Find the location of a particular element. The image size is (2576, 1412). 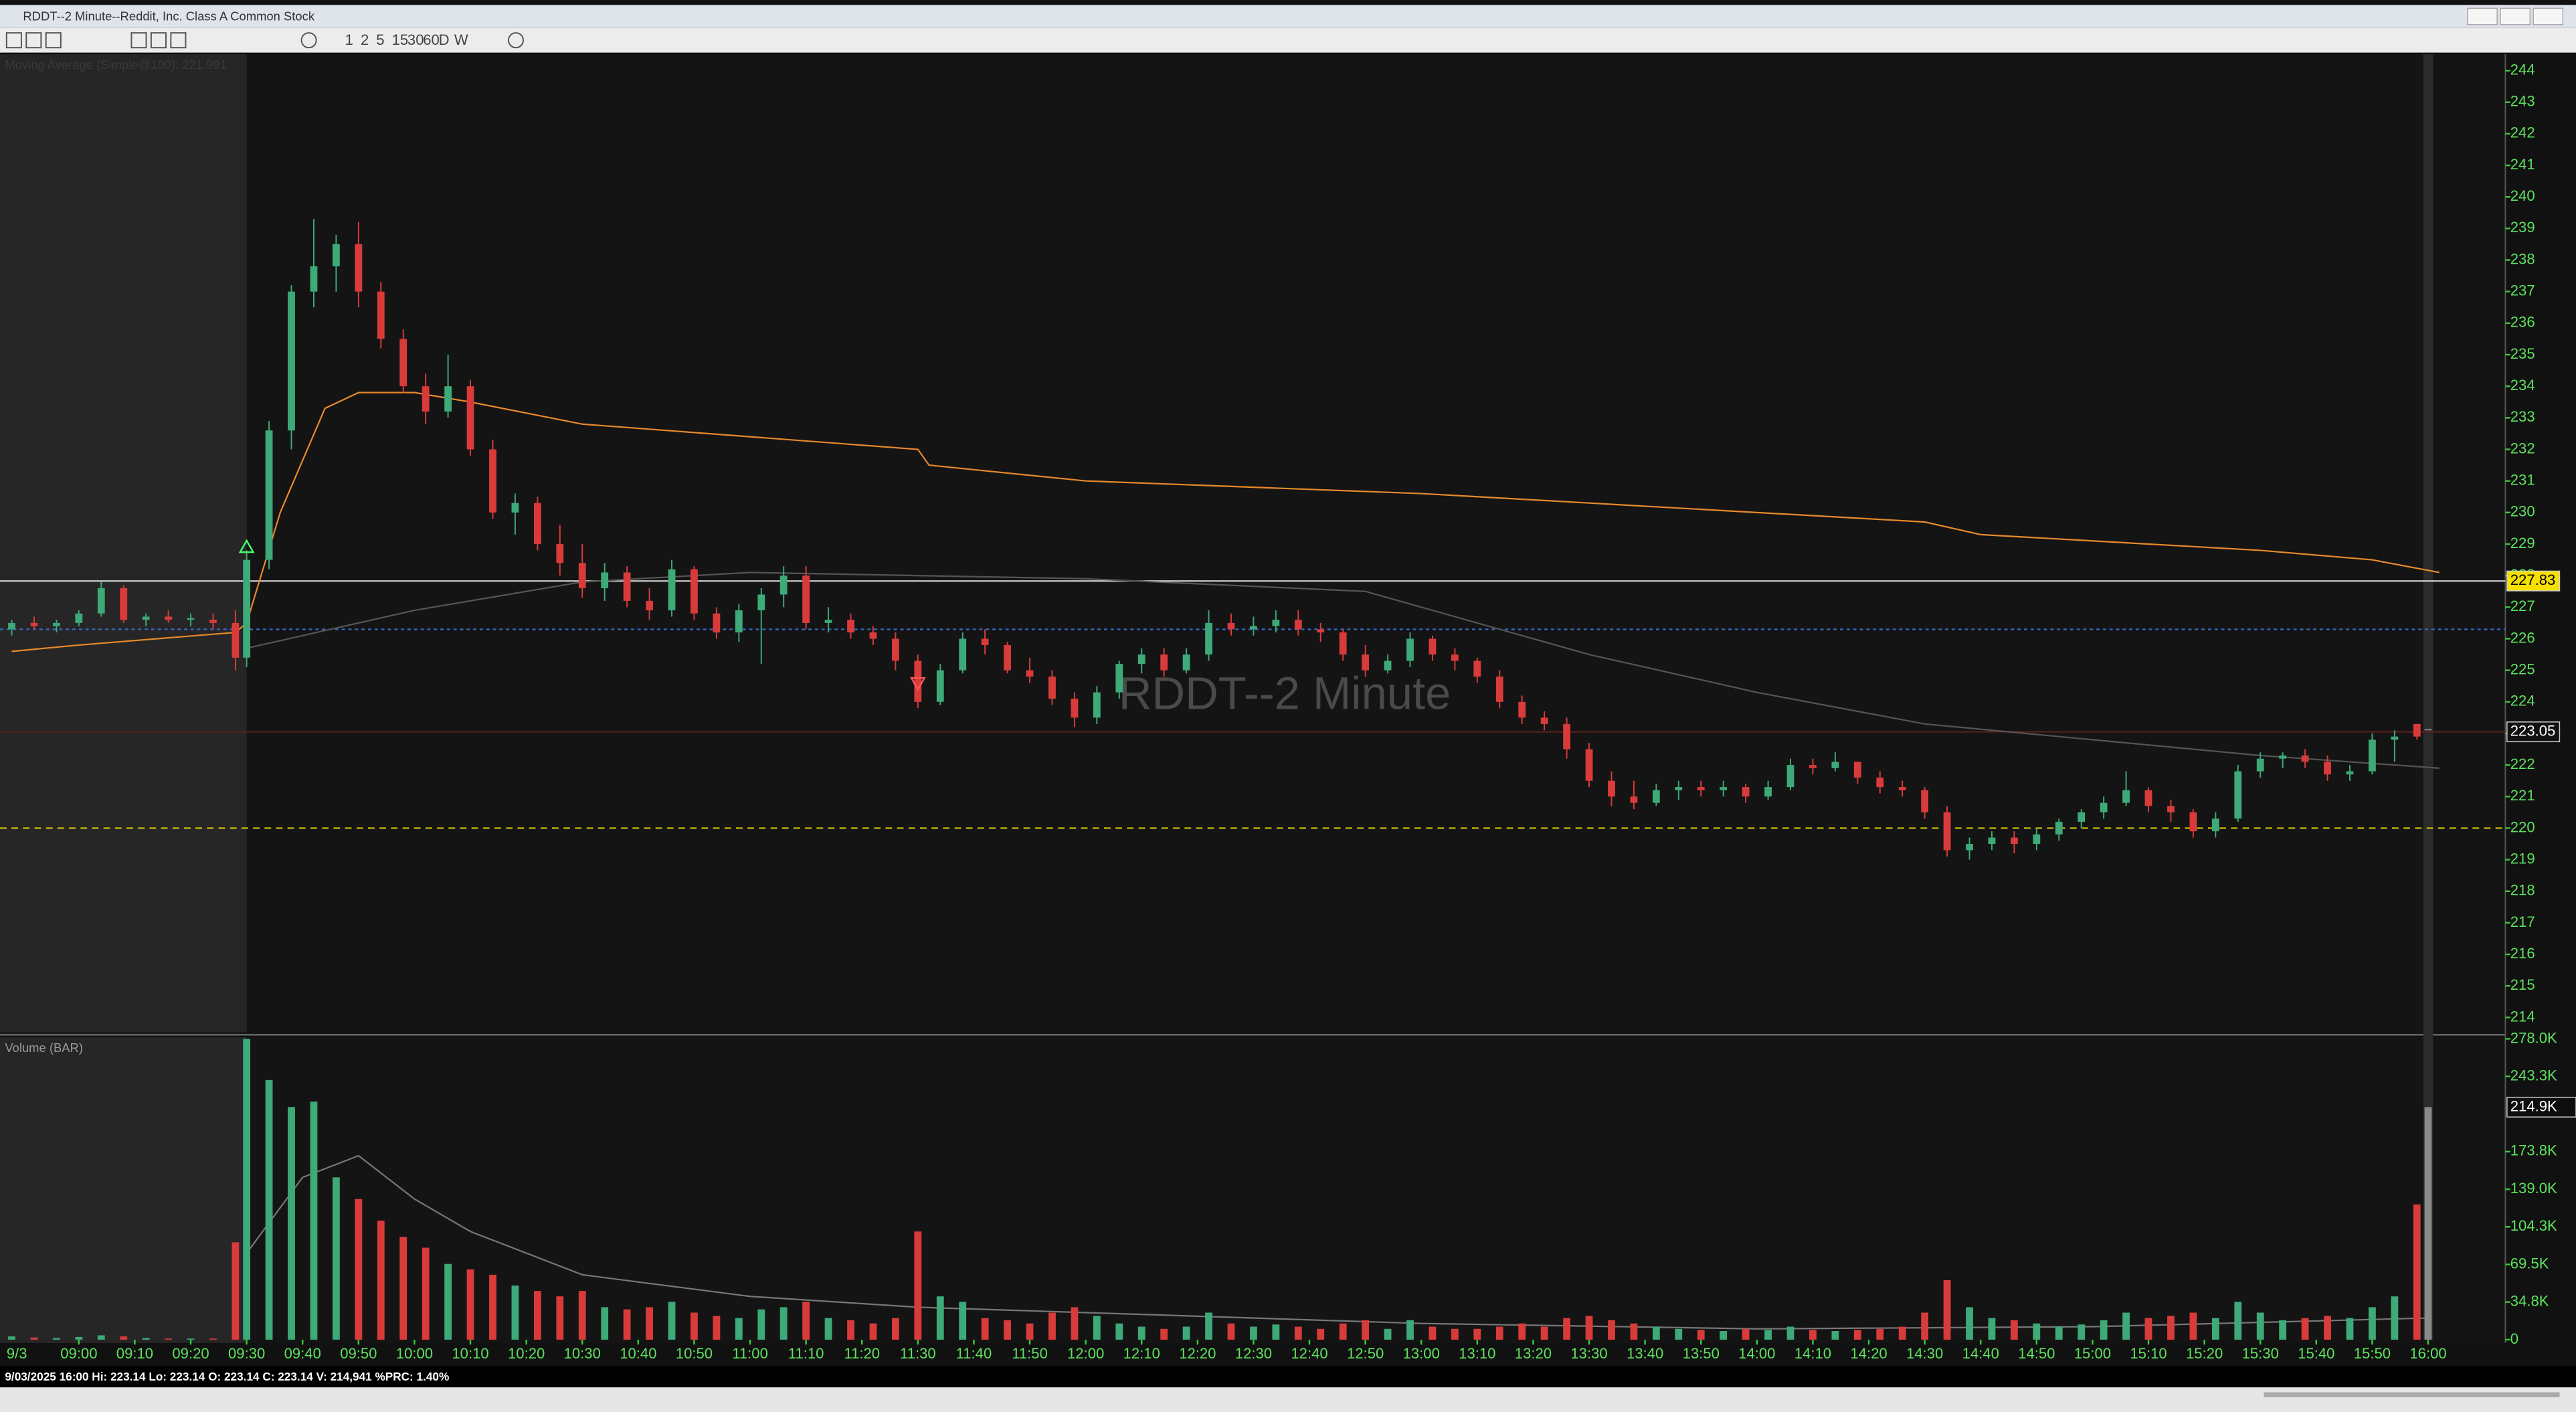

volume-tick-label: 34.8K is located at coordinates (2529, 1300).